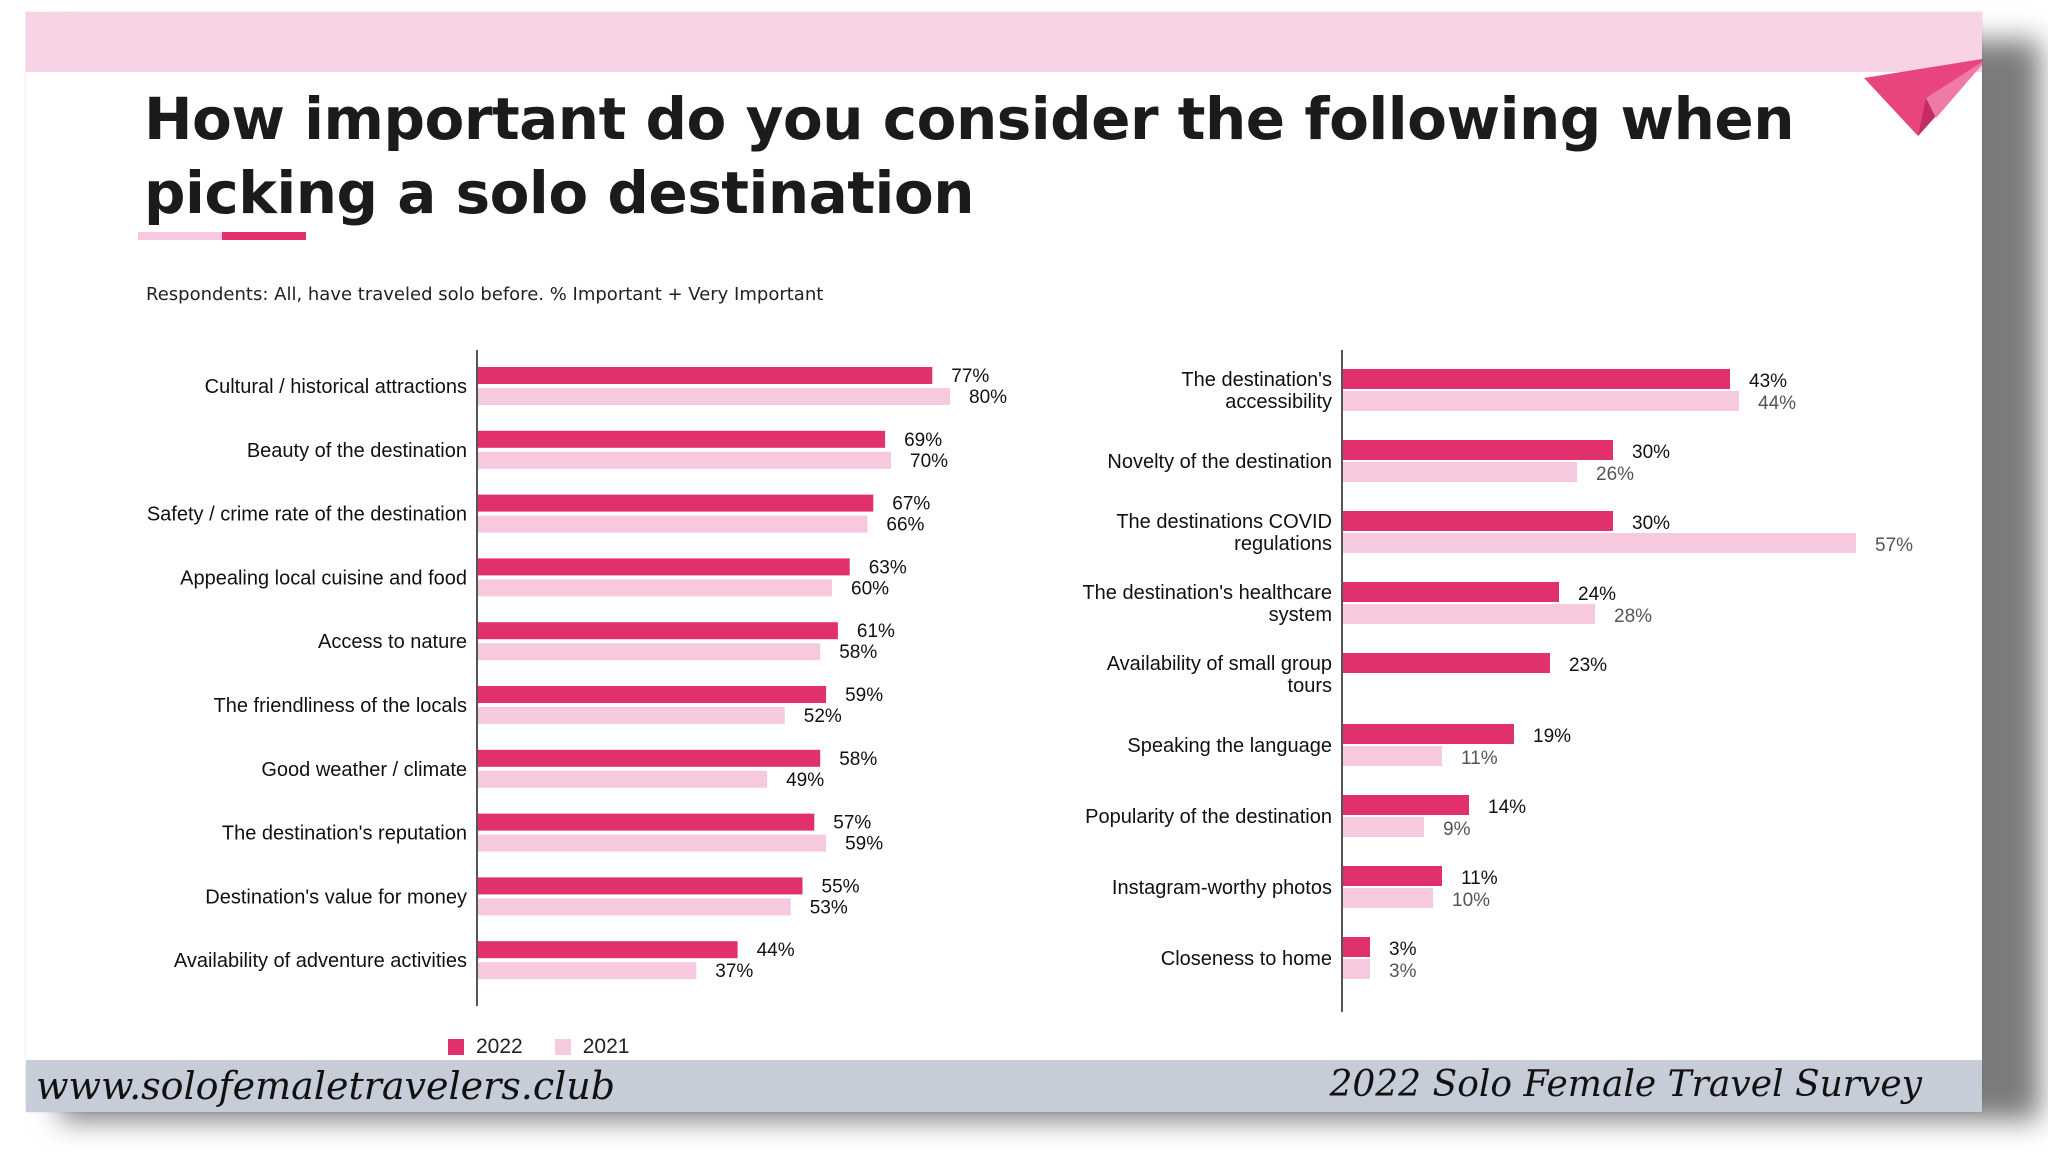 This screenshot has height=1152, width=2048. I want to click on category-label: The destination's accessibility, so click(1256, 391).